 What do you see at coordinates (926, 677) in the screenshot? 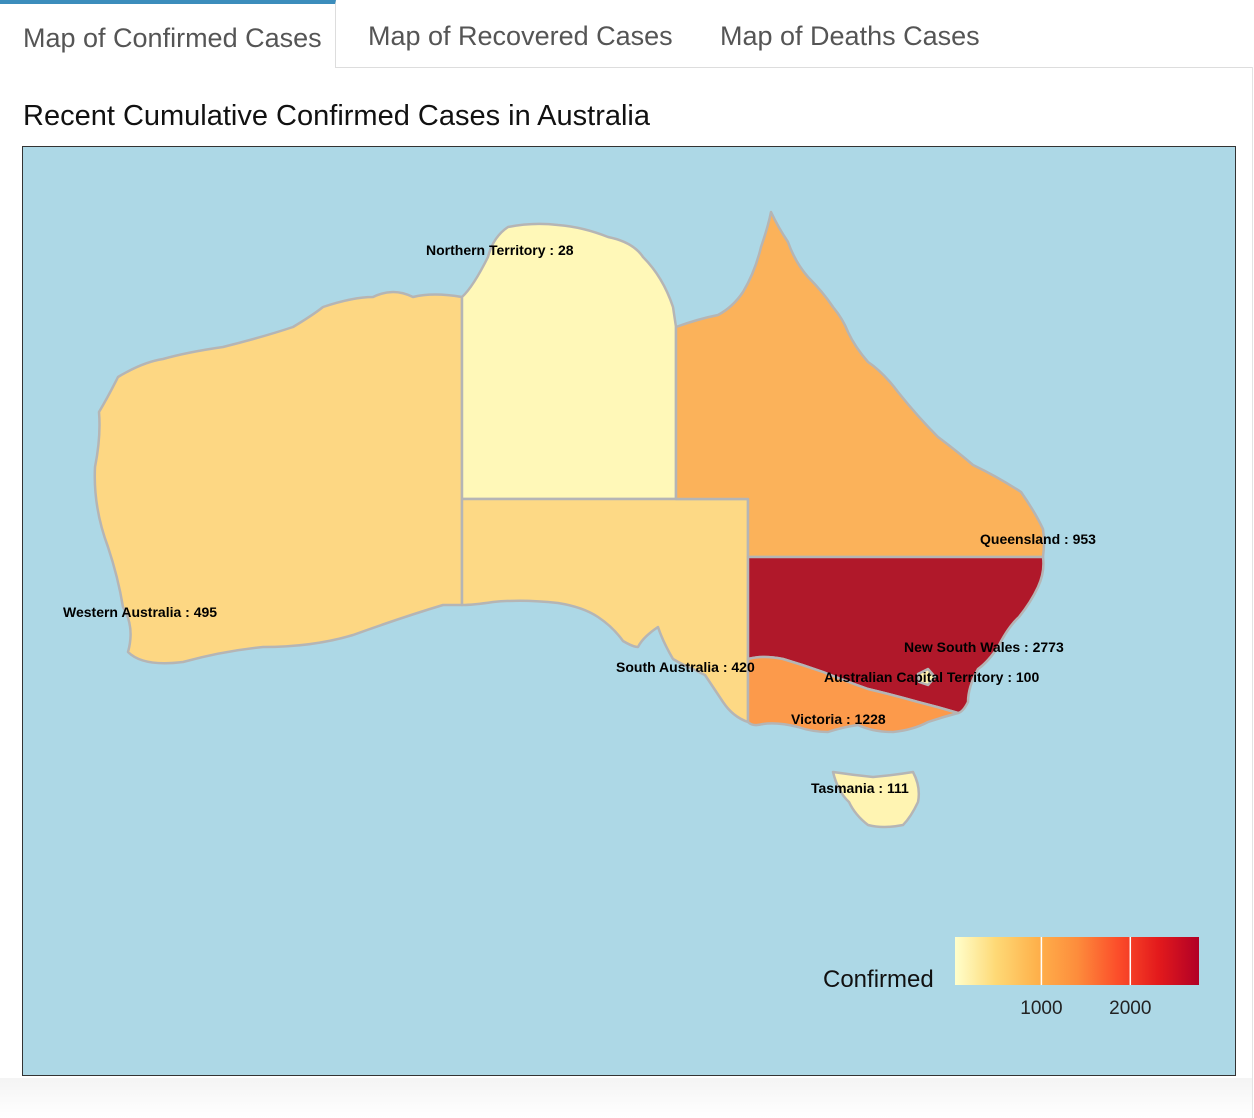
I see `region-australian-capital-territory` at bounding box center [926, 677].